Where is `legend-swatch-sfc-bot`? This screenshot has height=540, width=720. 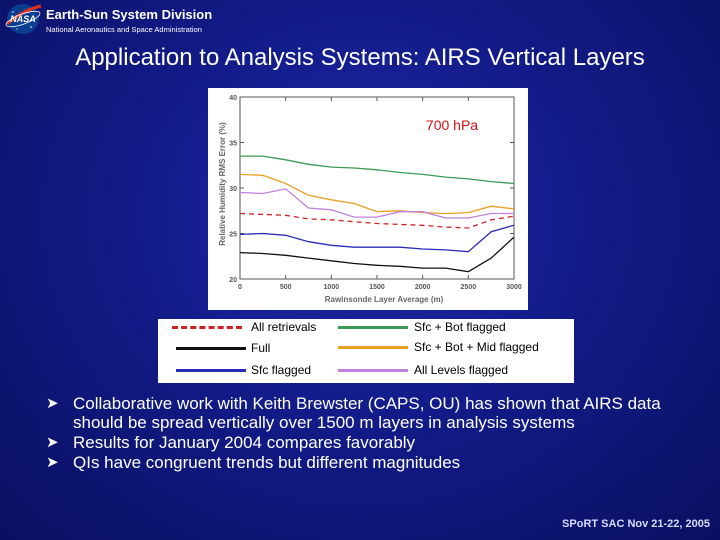
legend-swatch-sfc-bot is located at coordinates (373, 327).